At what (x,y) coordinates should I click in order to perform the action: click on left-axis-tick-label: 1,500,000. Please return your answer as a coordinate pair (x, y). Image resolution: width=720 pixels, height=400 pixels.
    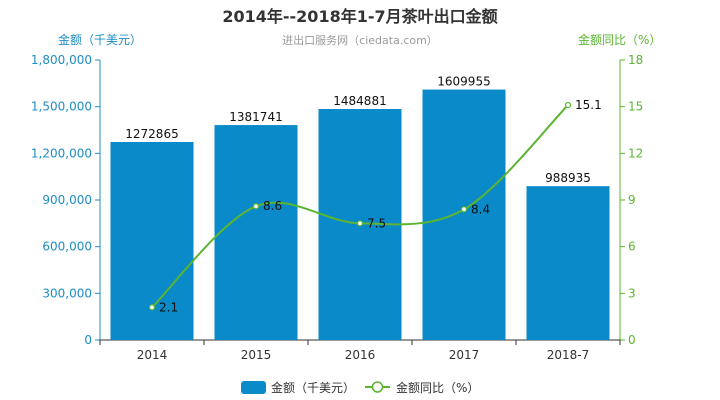
    Looking at the image, I should click on (61, 107).